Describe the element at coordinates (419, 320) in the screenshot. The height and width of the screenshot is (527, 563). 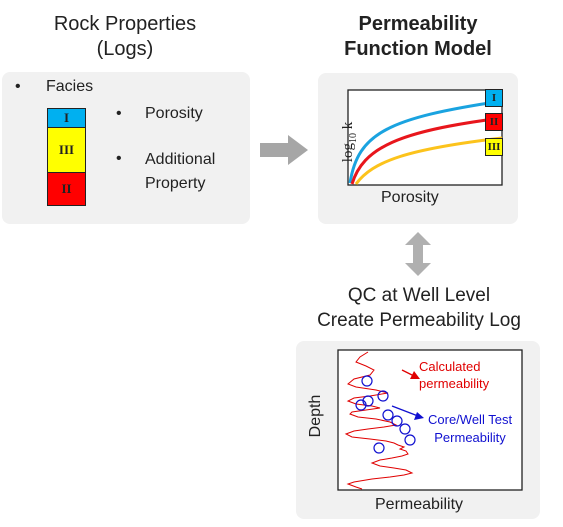
I see `qc-title-line2: Create Permeability Log` at that location.